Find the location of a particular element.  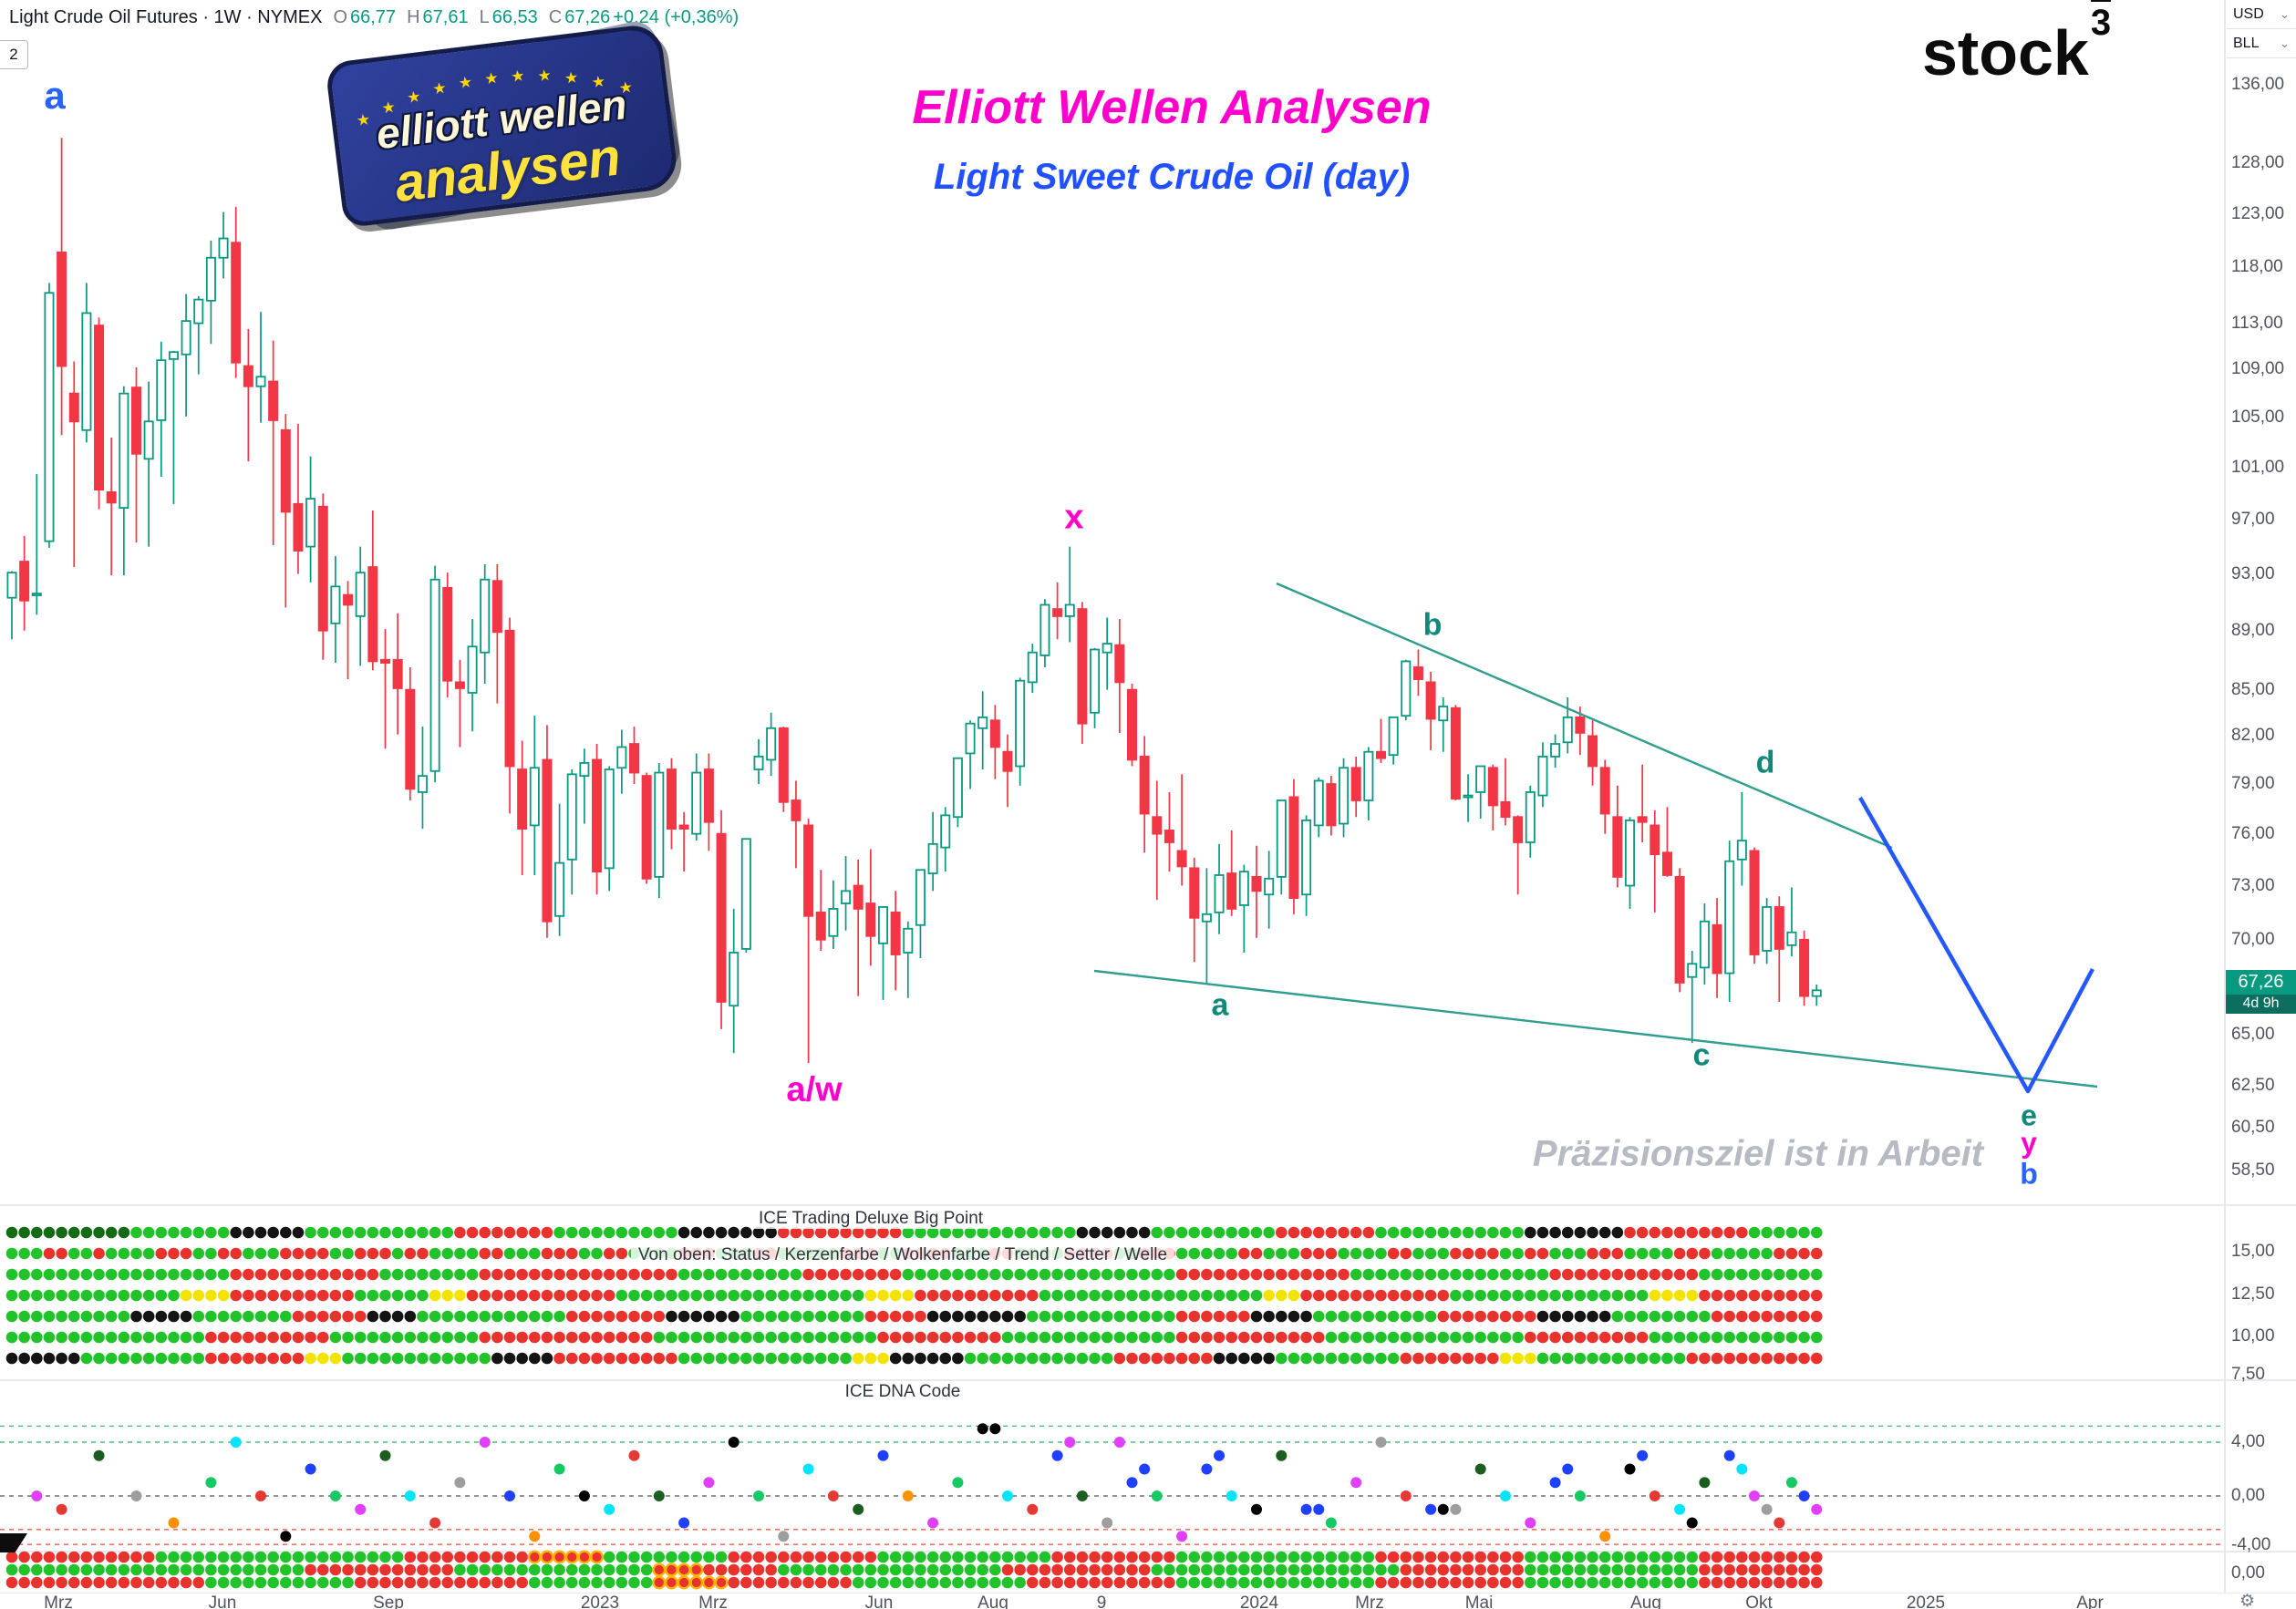

unit-selector: BLL ⌄ is located at coordinates (2261, 43).